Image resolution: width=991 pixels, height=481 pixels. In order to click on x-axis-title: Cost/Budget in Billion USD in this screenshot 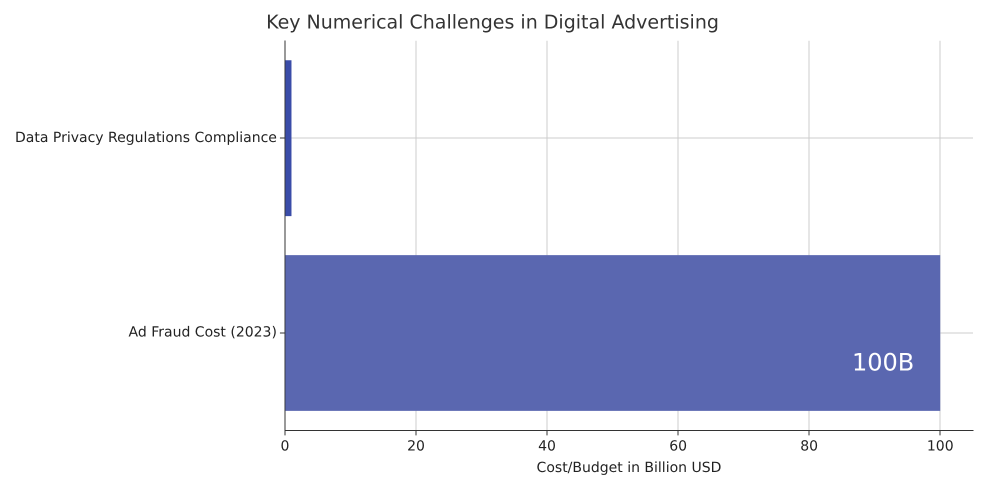, I will do `click(629, 468)`.